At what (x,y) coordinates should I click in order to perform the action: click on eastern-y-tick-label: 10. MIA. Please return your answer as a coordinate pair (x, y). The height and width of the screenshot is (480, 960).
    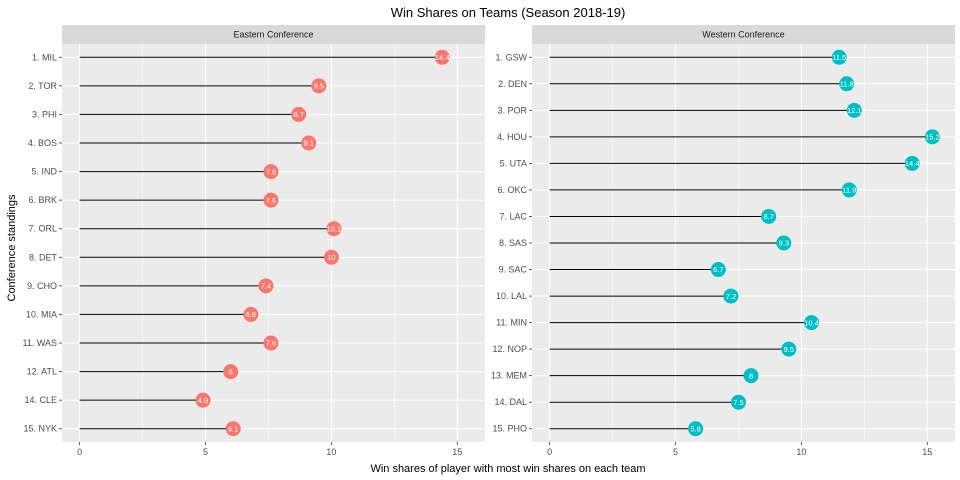
    Looking at the image, I should click on (41, 314).